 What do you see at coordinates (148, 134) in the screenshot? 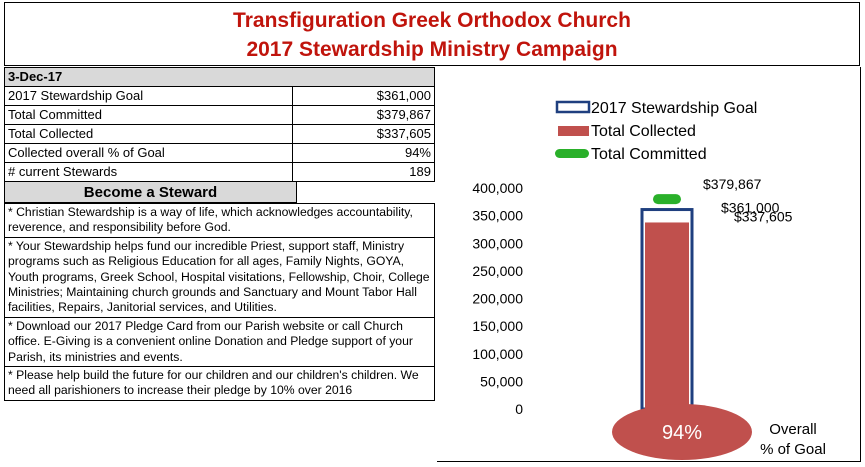
I see `stat-label: Total Collected` at bounding box center [148, 134].